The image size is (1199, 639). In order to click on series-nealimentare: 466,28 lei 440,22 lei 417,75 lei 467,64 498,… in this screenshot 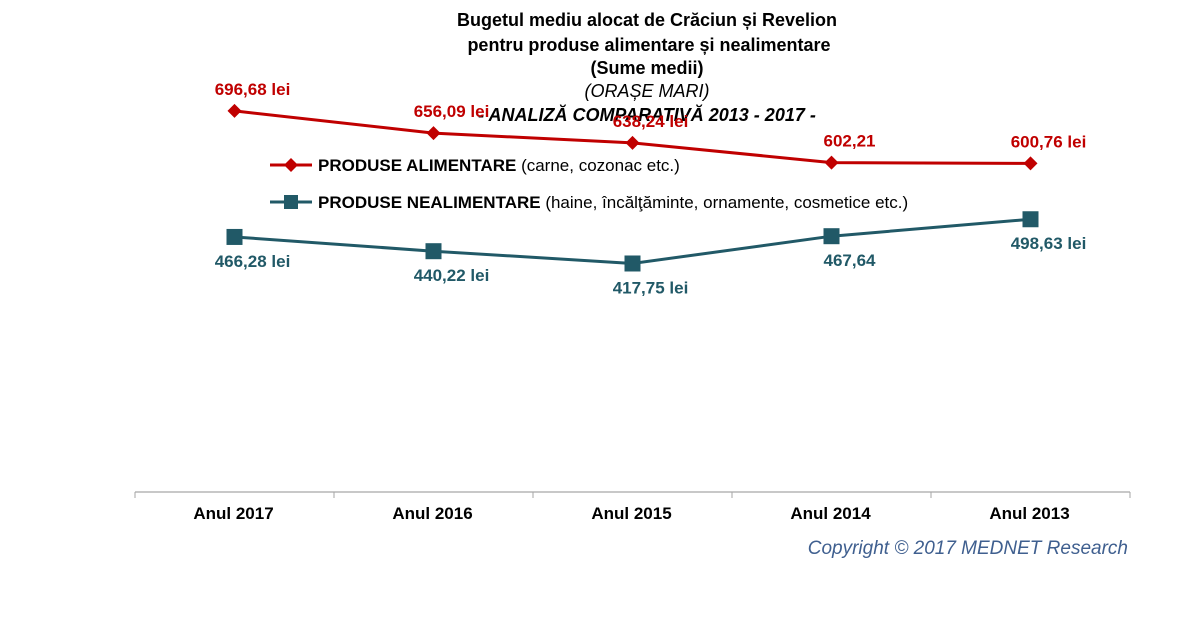, I will do `click(651, 254)`.